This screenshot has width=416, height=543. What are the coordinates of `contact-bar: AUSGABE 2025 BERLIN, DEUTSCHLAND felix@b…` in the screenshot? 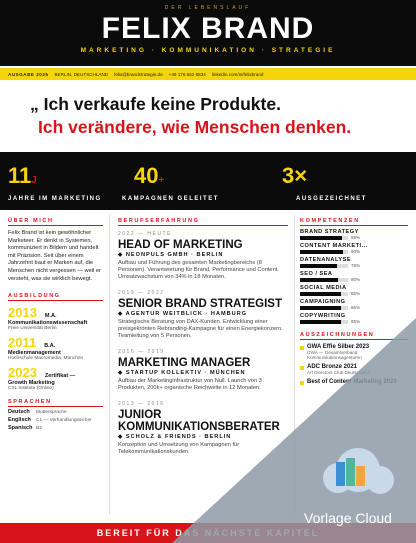 It's located at (208, 74).